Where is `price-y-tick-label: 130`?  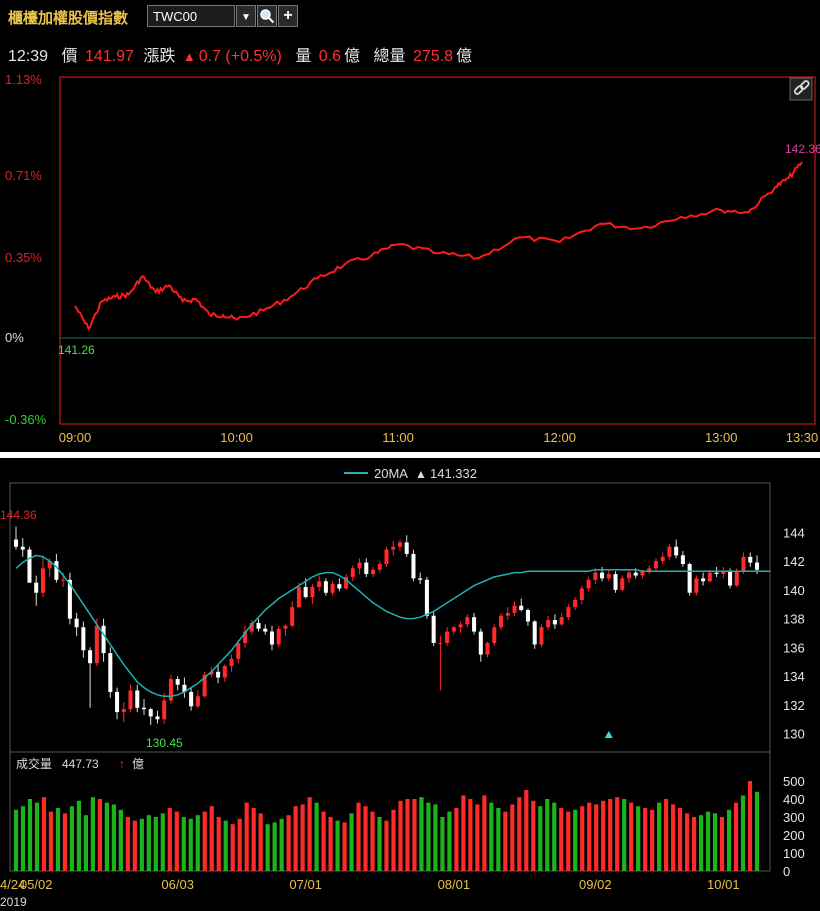 price-y-tick-label: 130 is located at coordinates (794, 734).